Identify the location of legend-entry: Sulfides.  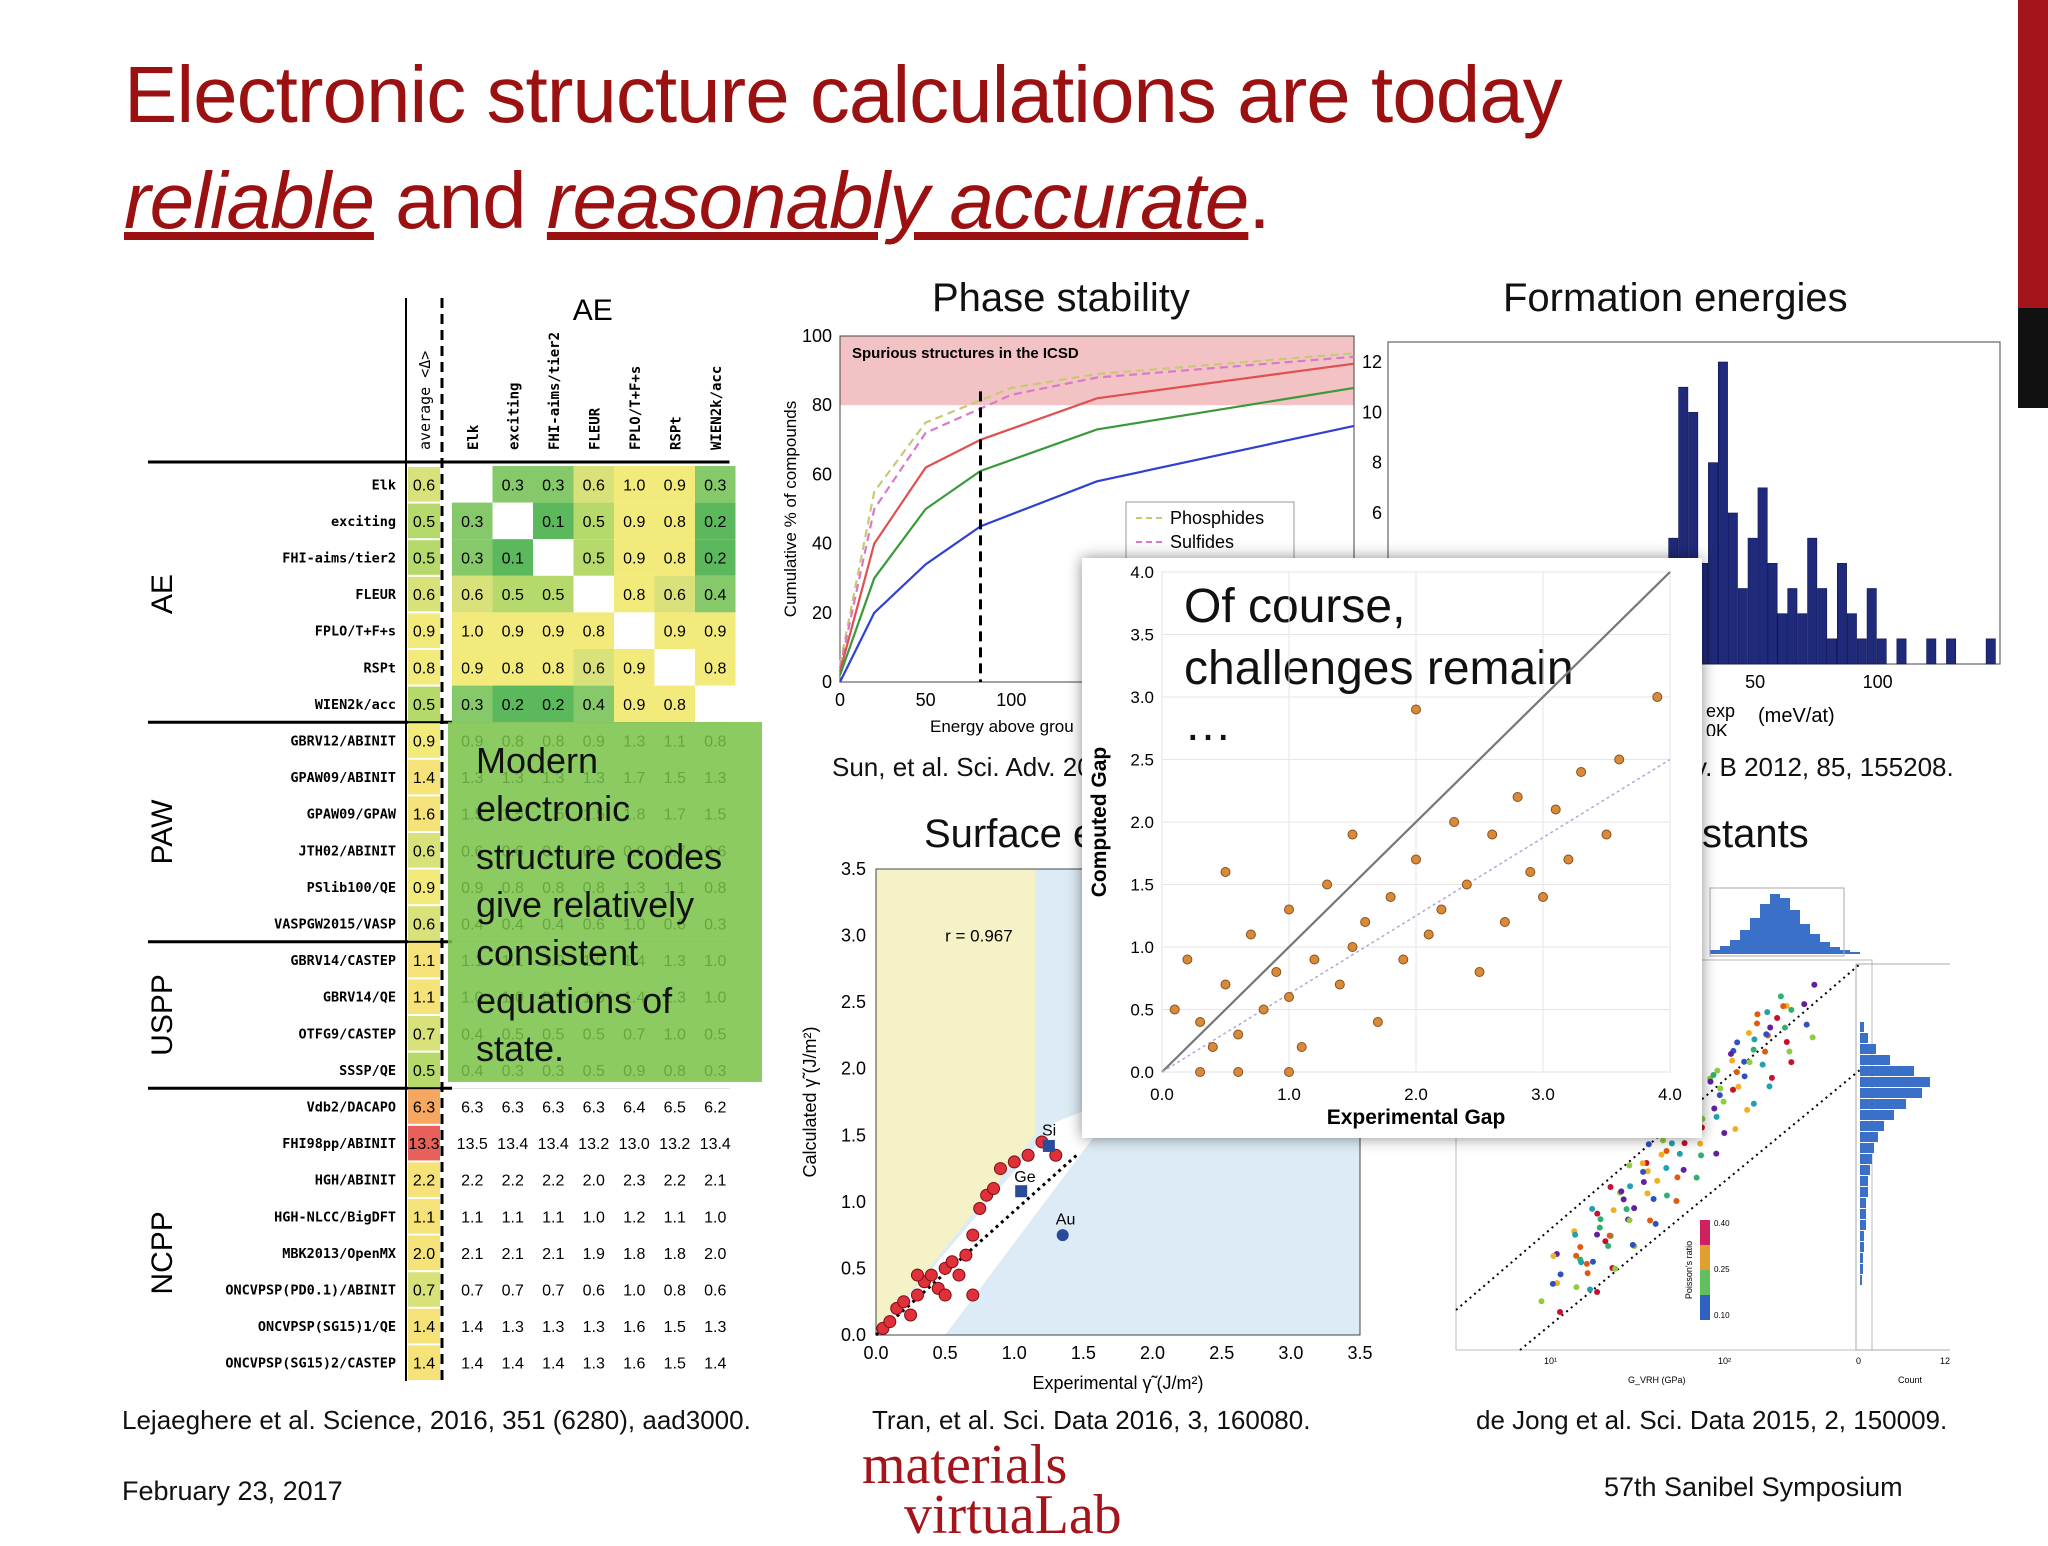
(1202, 542).